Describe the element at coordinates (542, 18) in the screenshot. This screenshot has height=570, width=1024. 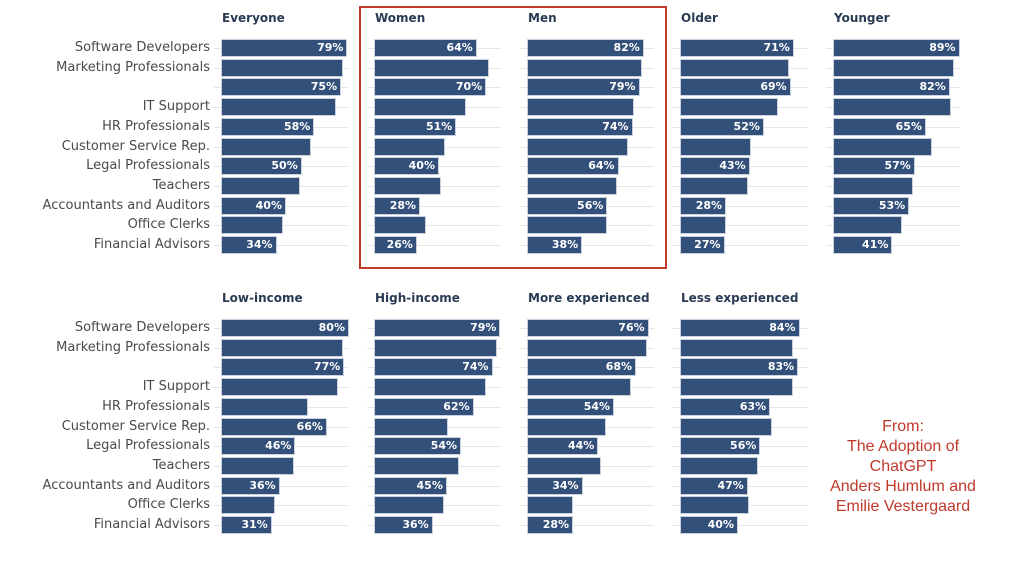
I see `panel-title: Men` at that location.